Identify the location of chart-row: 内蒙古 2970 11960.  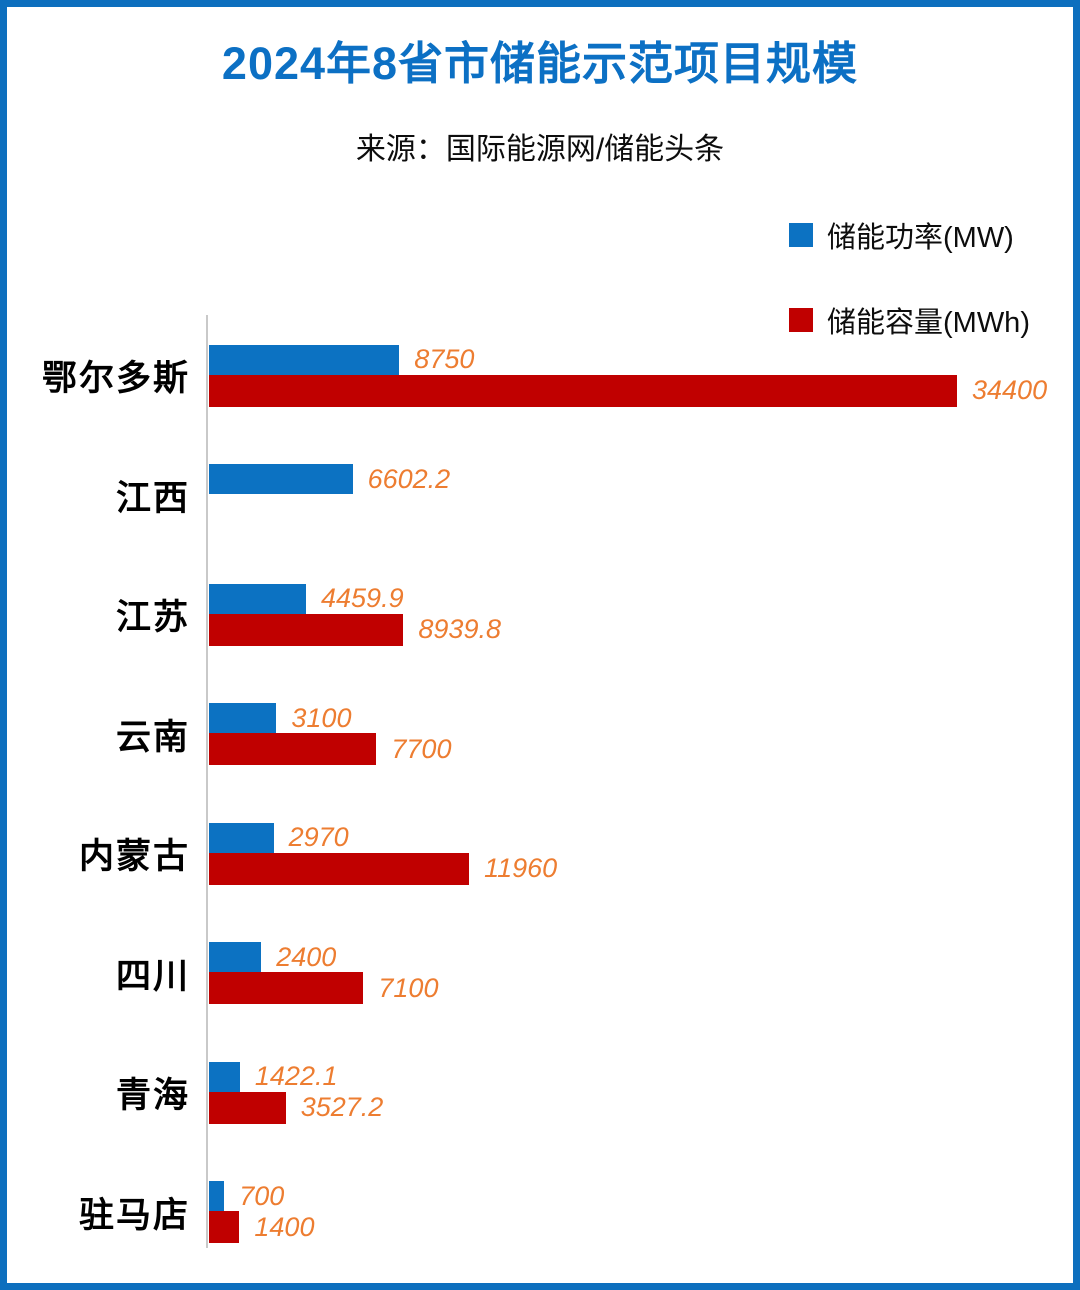
(540, 854).